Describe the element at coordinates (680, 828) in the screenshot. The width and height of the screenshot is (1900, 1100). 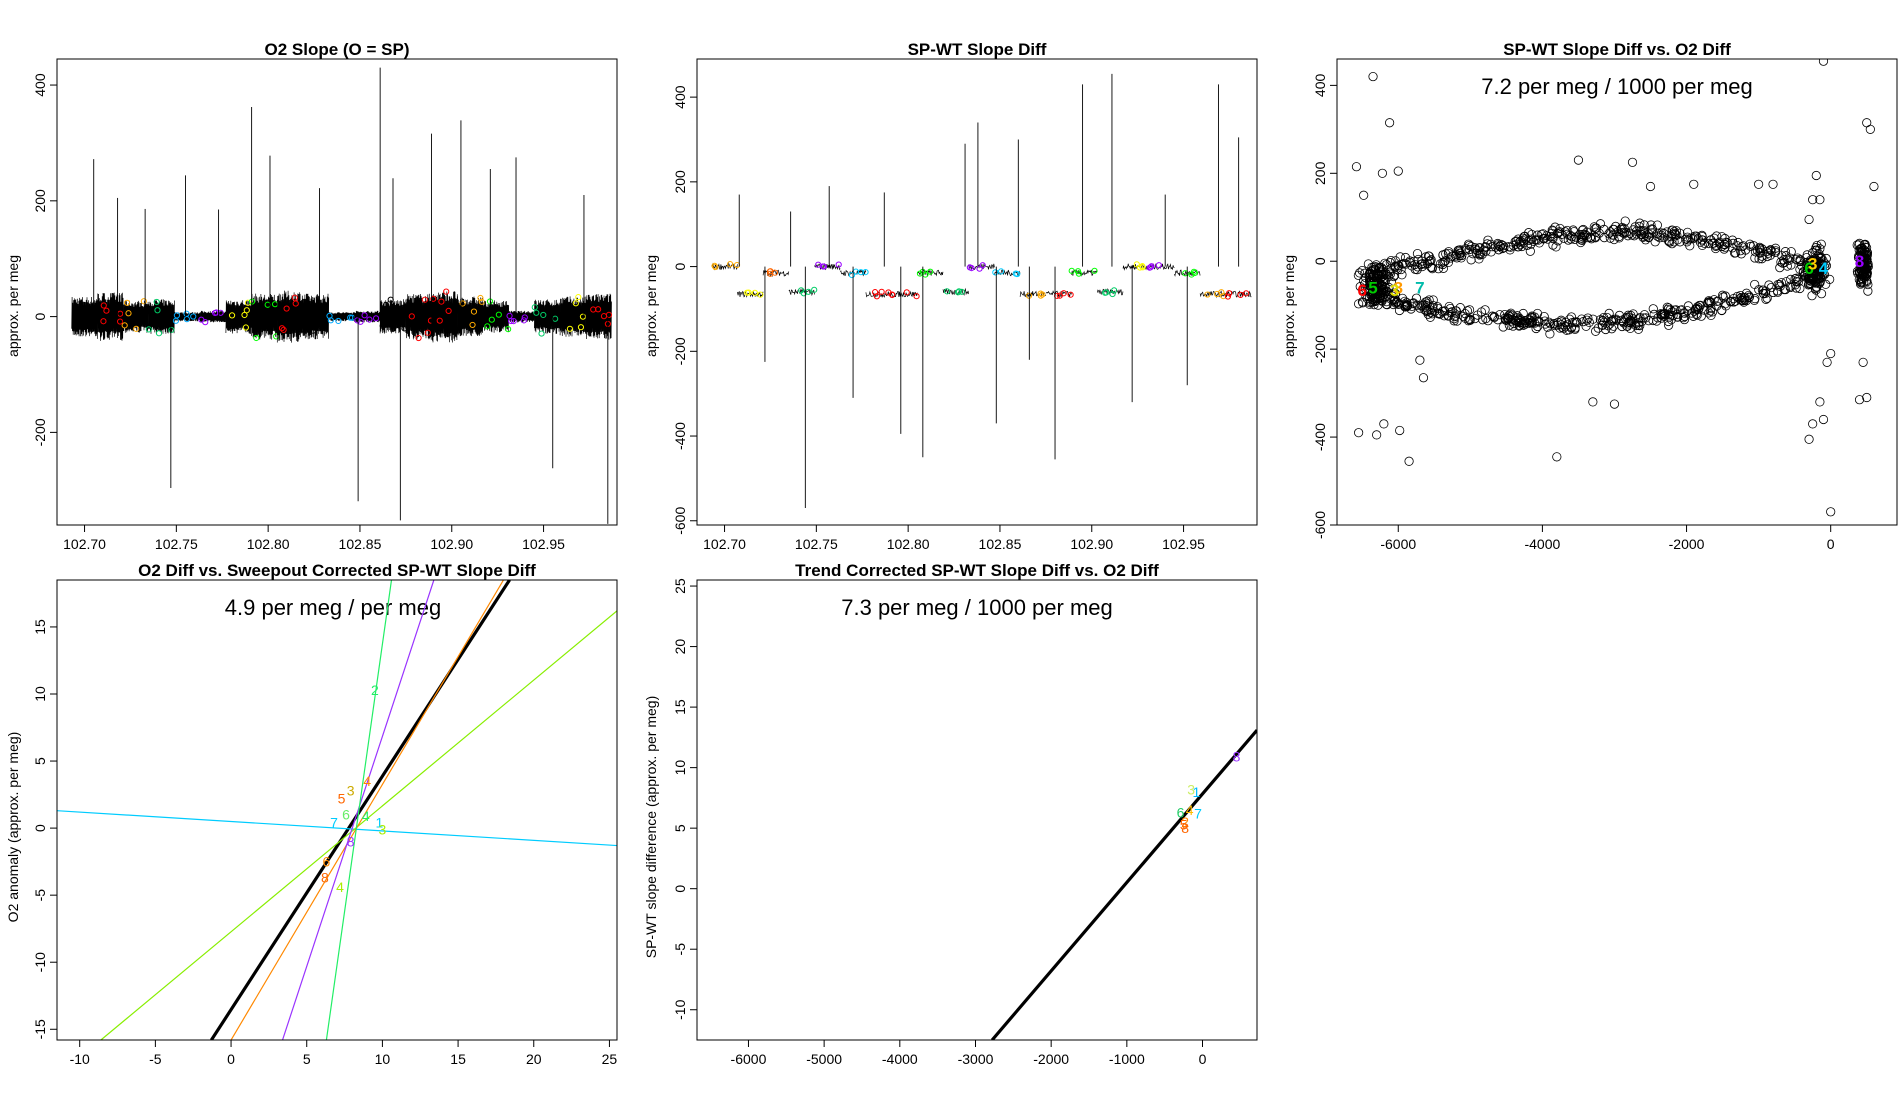
I see `y-tick-label: 5` at that location.